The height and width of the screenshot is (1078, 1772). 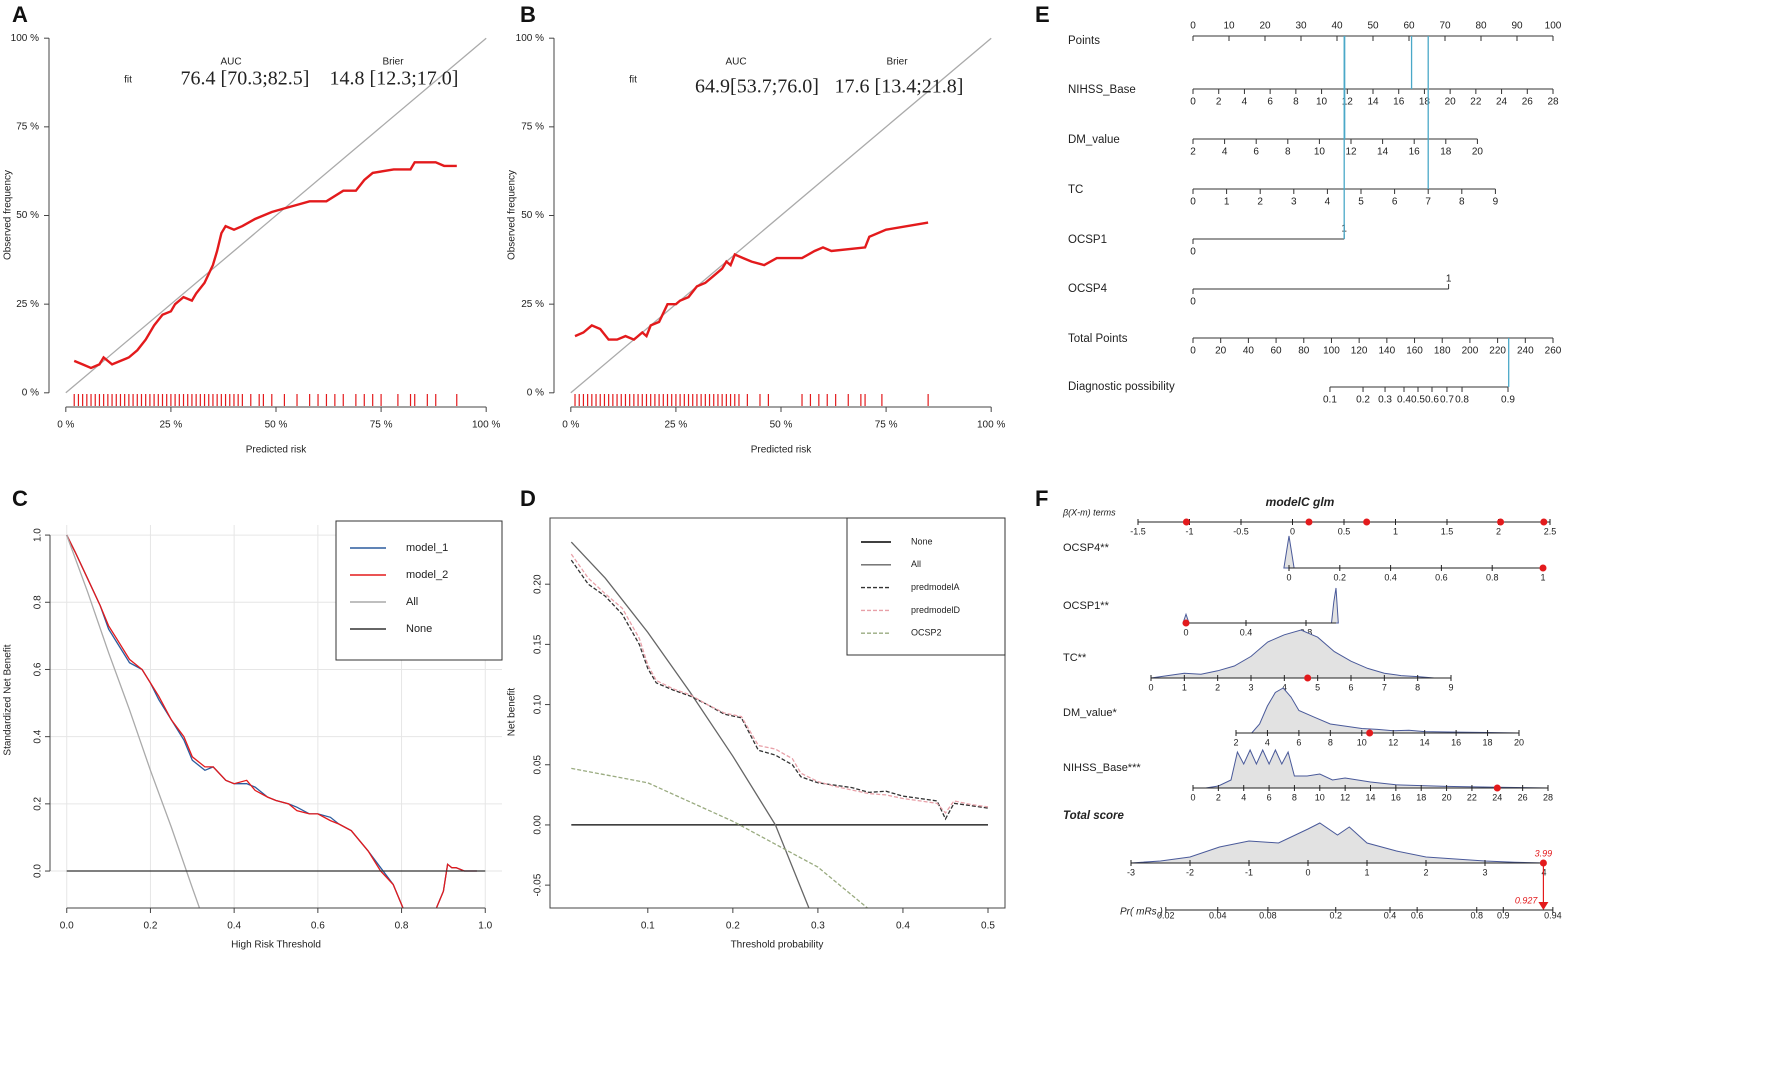 What do you see at coordinates (1387, 351) in the screenshot?
I see `scale-tick-label: 140` at bounding box center [1387, 351].